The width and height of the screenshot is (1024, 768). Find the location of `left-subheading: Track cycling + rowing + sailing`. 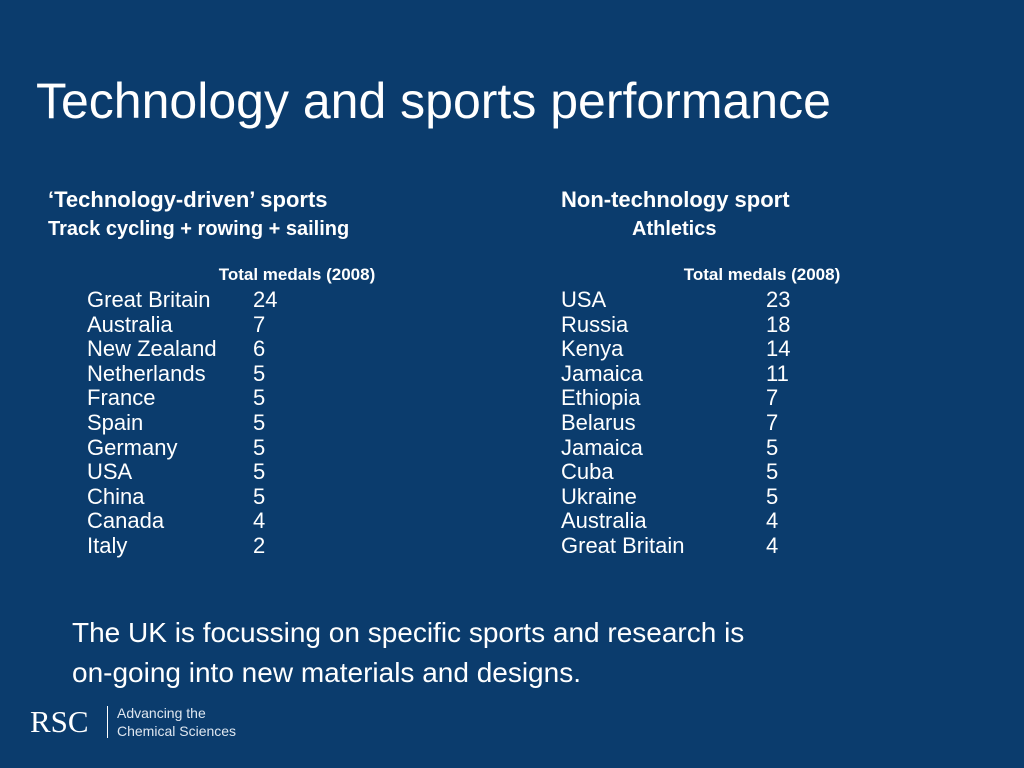

left-subheading: Track cycling + rowing + sailing is located at coordinates (199, 229).